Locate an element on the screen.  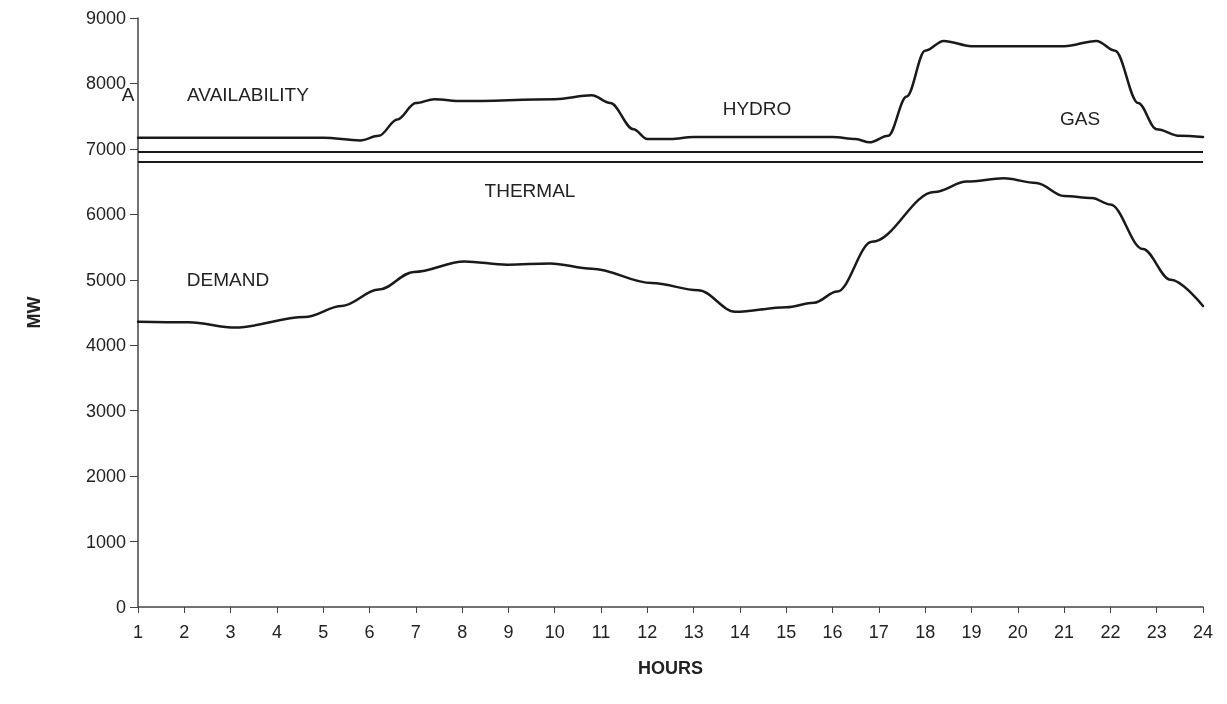
x-tick-label: 13 is located at coordinates (693, 632).